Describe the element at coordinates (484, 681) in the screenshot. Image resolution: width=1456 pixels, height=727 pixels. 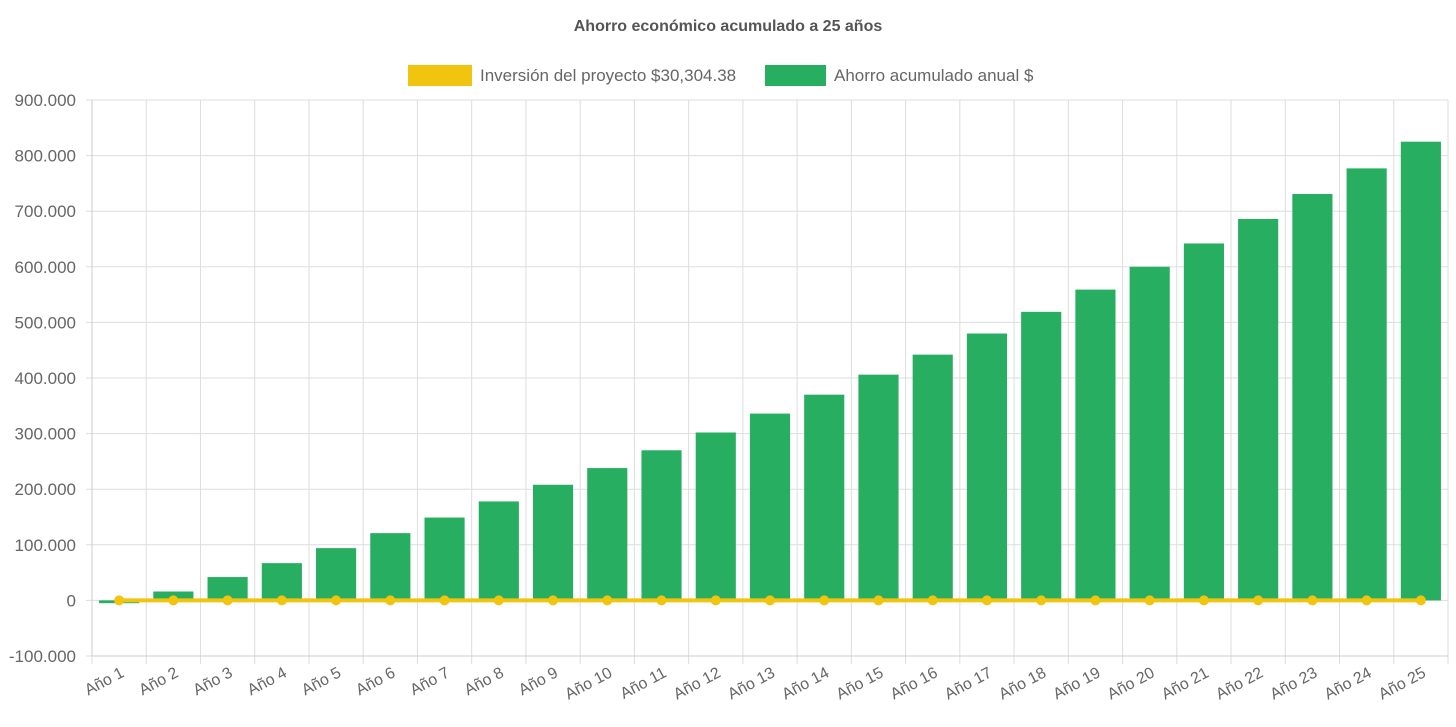
I see `x-tick-label: Año 8` at that location.